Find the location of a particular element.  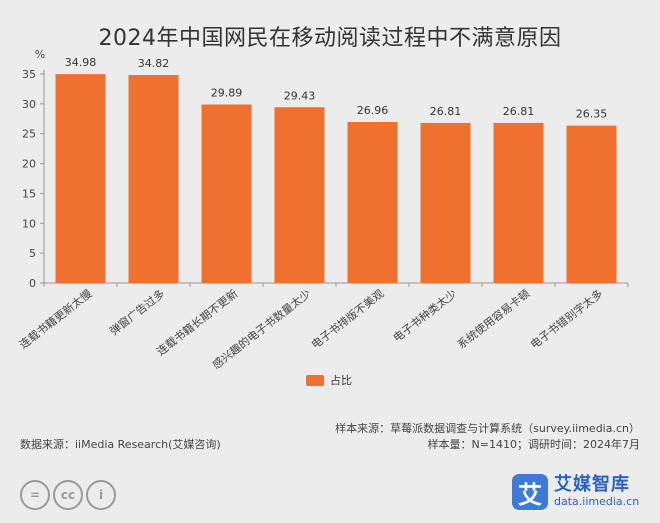

y-tick-label: 35 is located at coordinates (29, 74).